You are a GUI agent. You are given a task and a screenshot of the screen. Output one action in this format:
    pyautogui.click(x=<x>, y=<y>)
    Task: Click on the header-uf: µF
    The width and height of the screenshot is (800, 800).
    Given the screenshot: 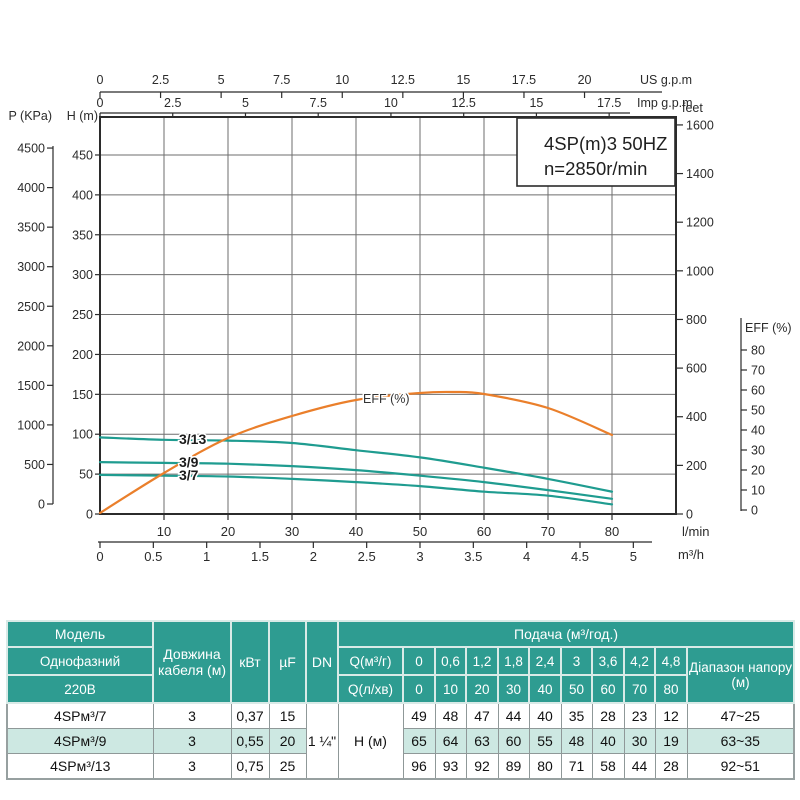 What is the action you would take?
    pyautogui.click(x=287, y=662)
    